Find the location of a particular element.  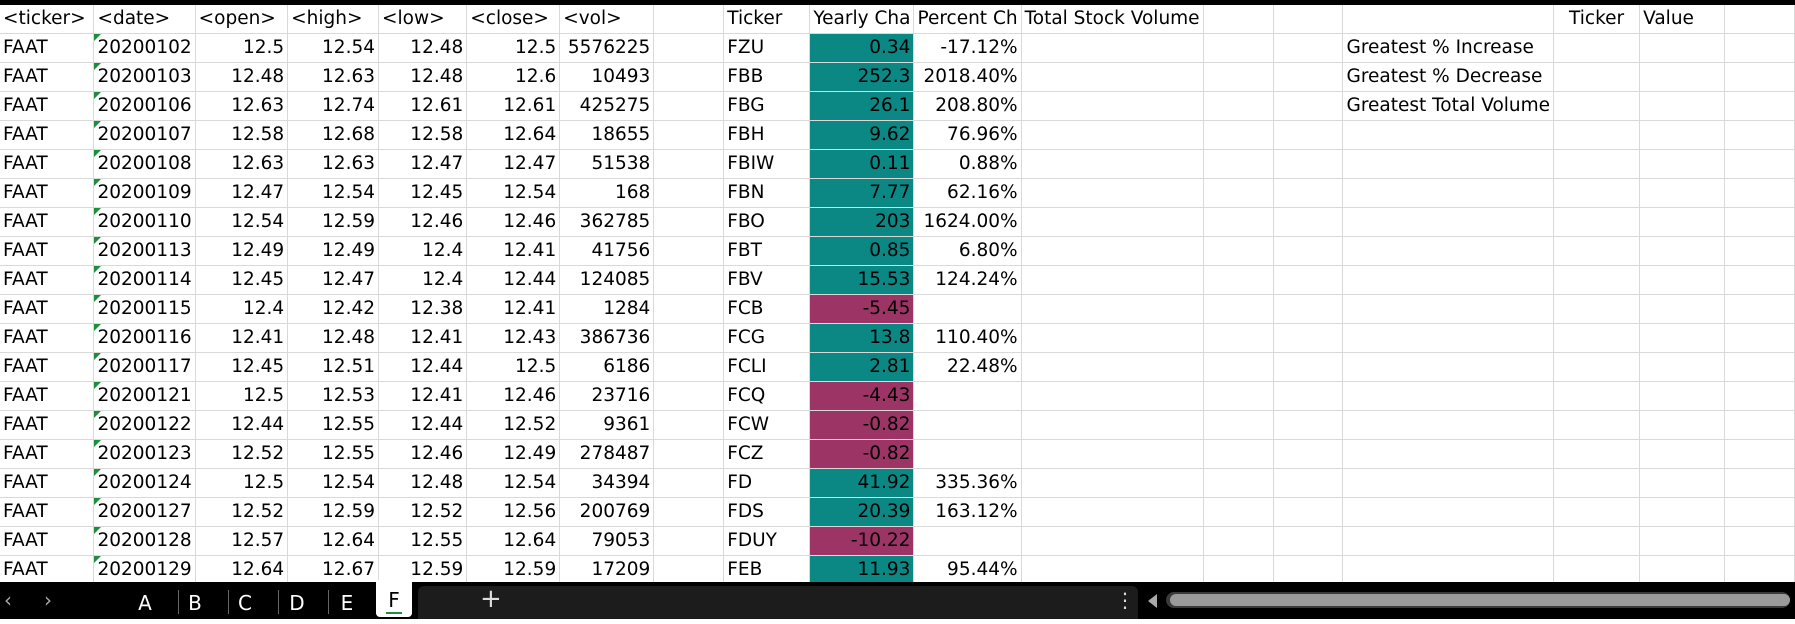

header-cell: <high> is located at coordinates (333, 19).